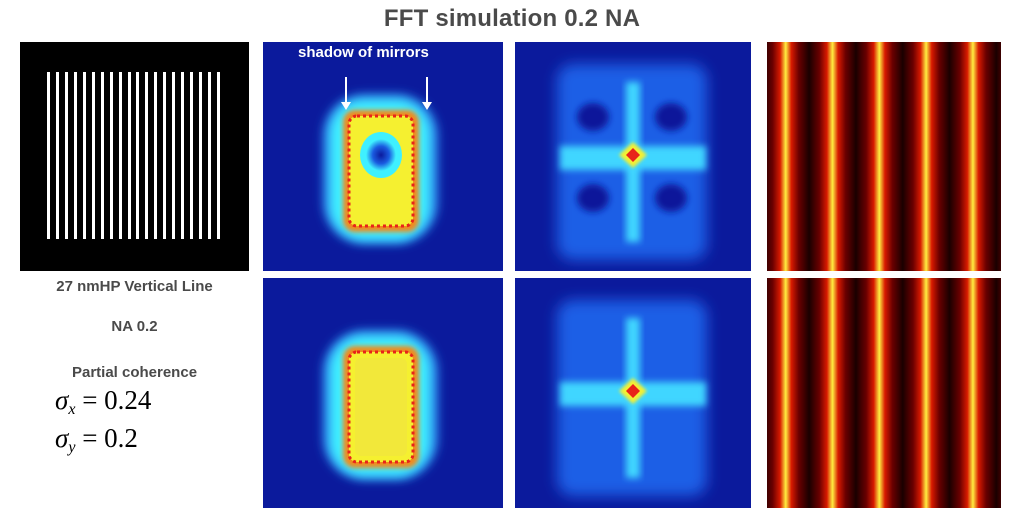 This screenshot has height=518, width=1024. Describe the element at coordinates (633, 393) in the screenshot. I see `fft-spectrum-bottom` at that location.